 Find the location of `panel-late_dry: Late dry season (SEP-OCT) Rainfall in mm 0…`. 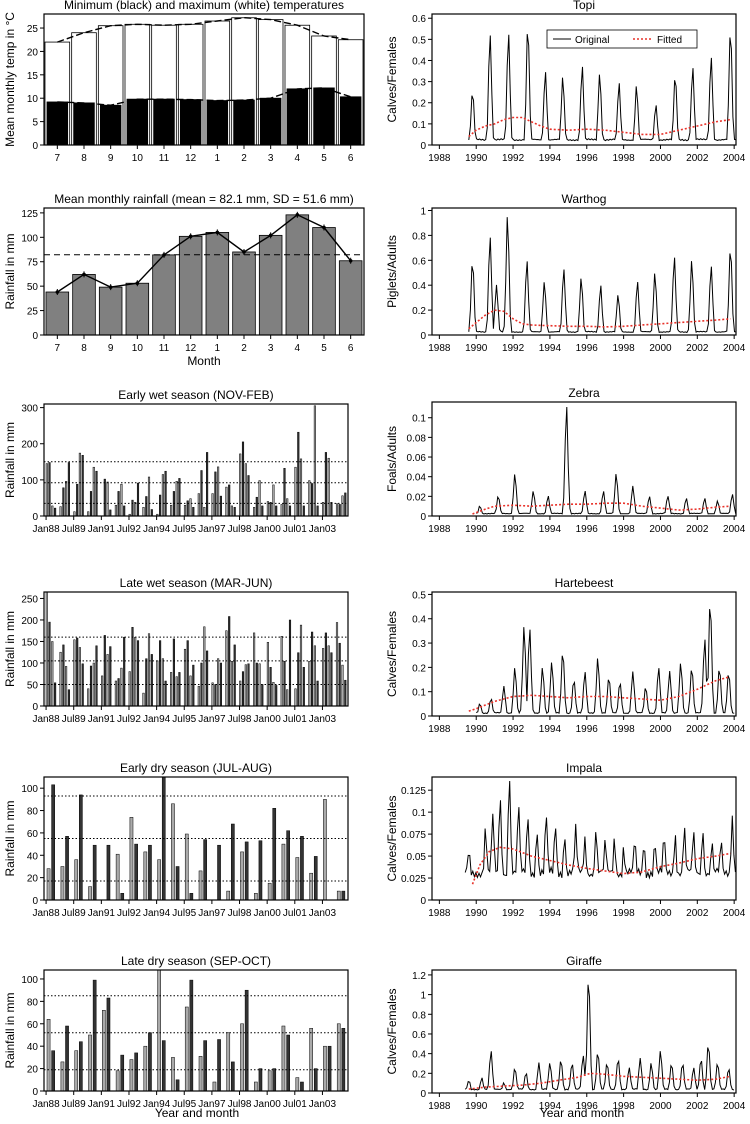

panel-late_dry: Late dry season (SEP-OCT) Rainfall in mm 0… is located at coordinates (176, 1032).